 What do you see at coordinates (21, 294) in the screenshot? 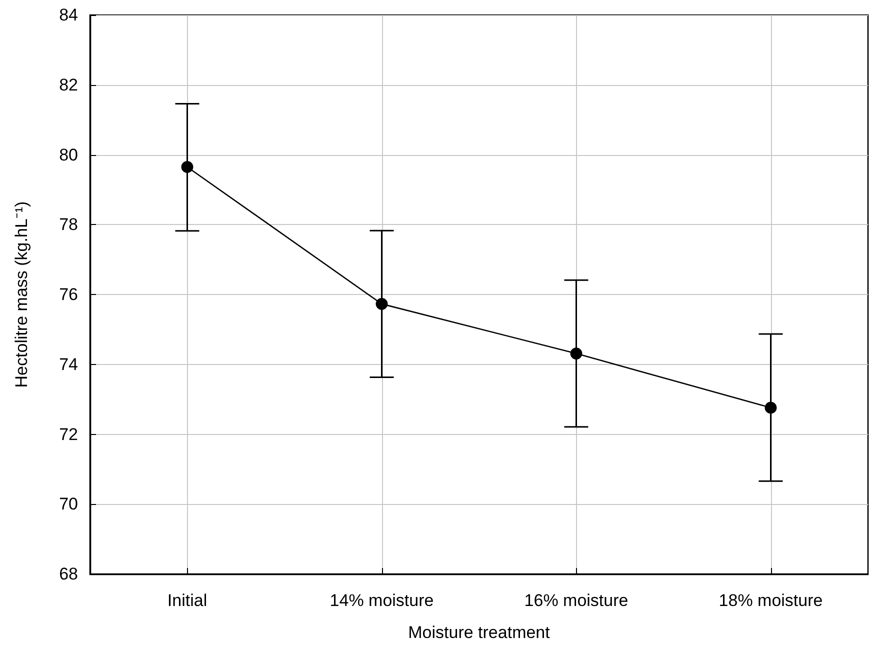
I see `y-axis-title: Hectolitre mass (kg.hL⁻¹)` at bounding box center [21, 294].